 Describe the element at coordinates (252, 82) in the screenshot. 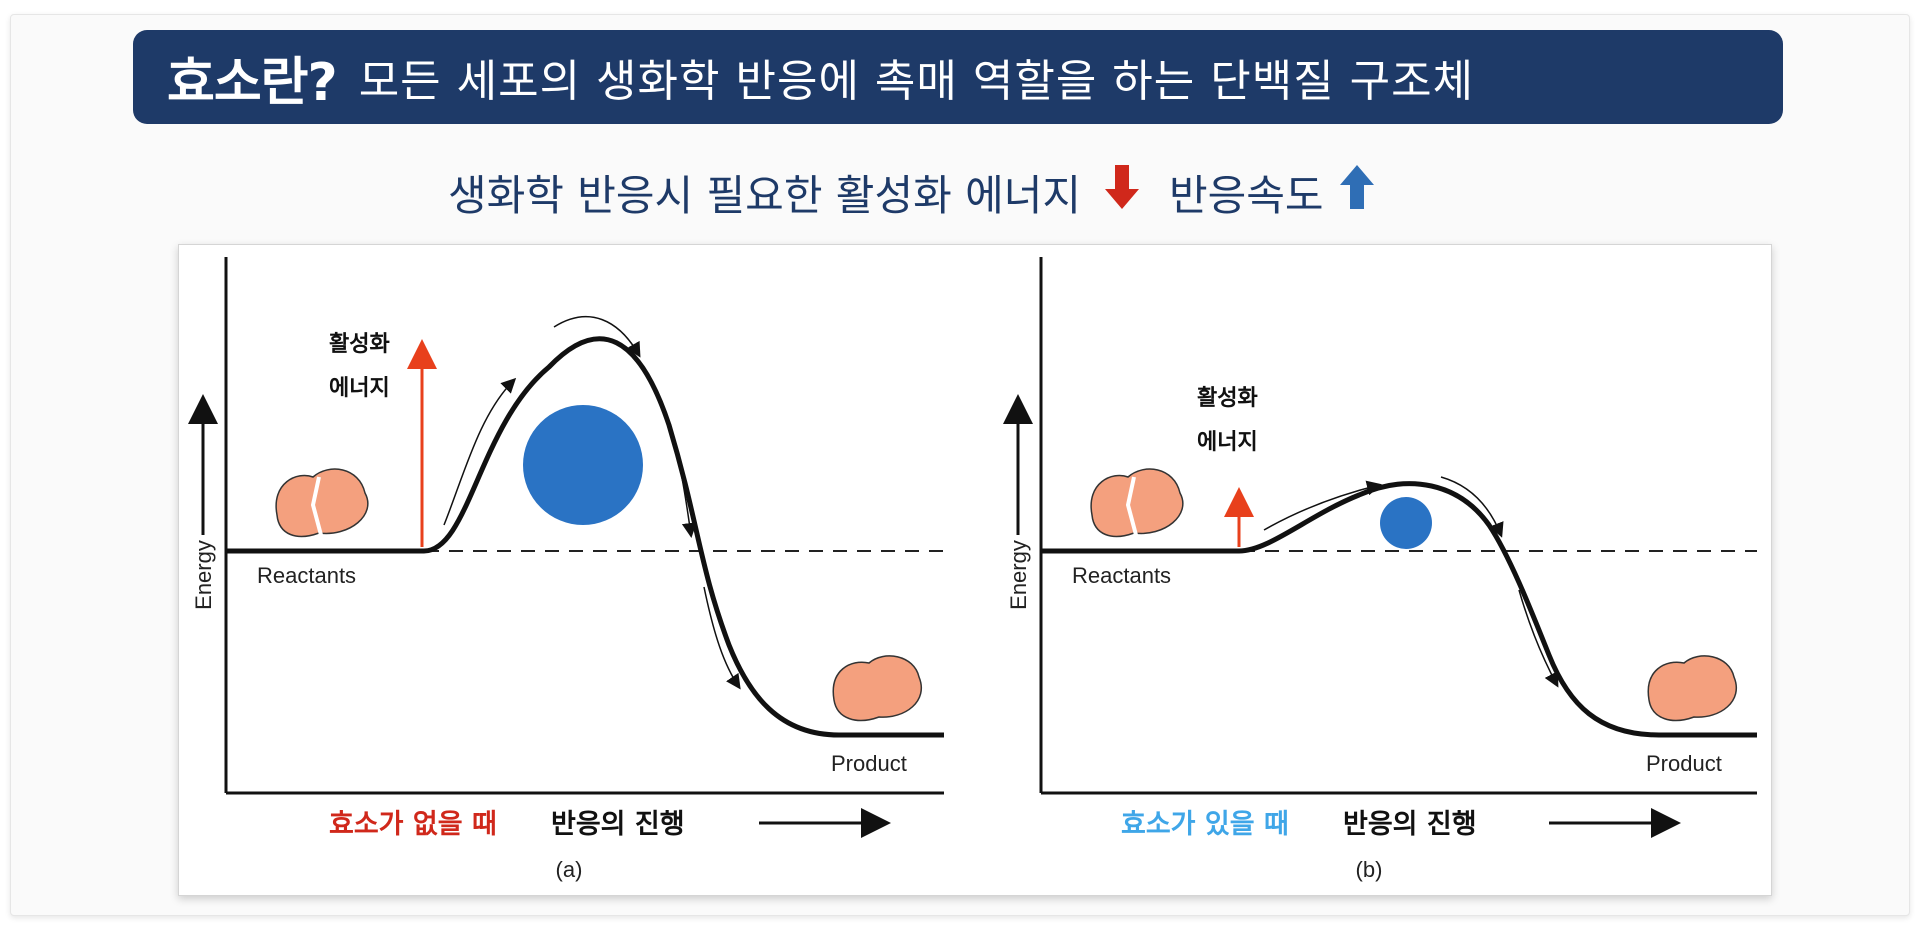

I see `page-title: 효소란?` at that location.